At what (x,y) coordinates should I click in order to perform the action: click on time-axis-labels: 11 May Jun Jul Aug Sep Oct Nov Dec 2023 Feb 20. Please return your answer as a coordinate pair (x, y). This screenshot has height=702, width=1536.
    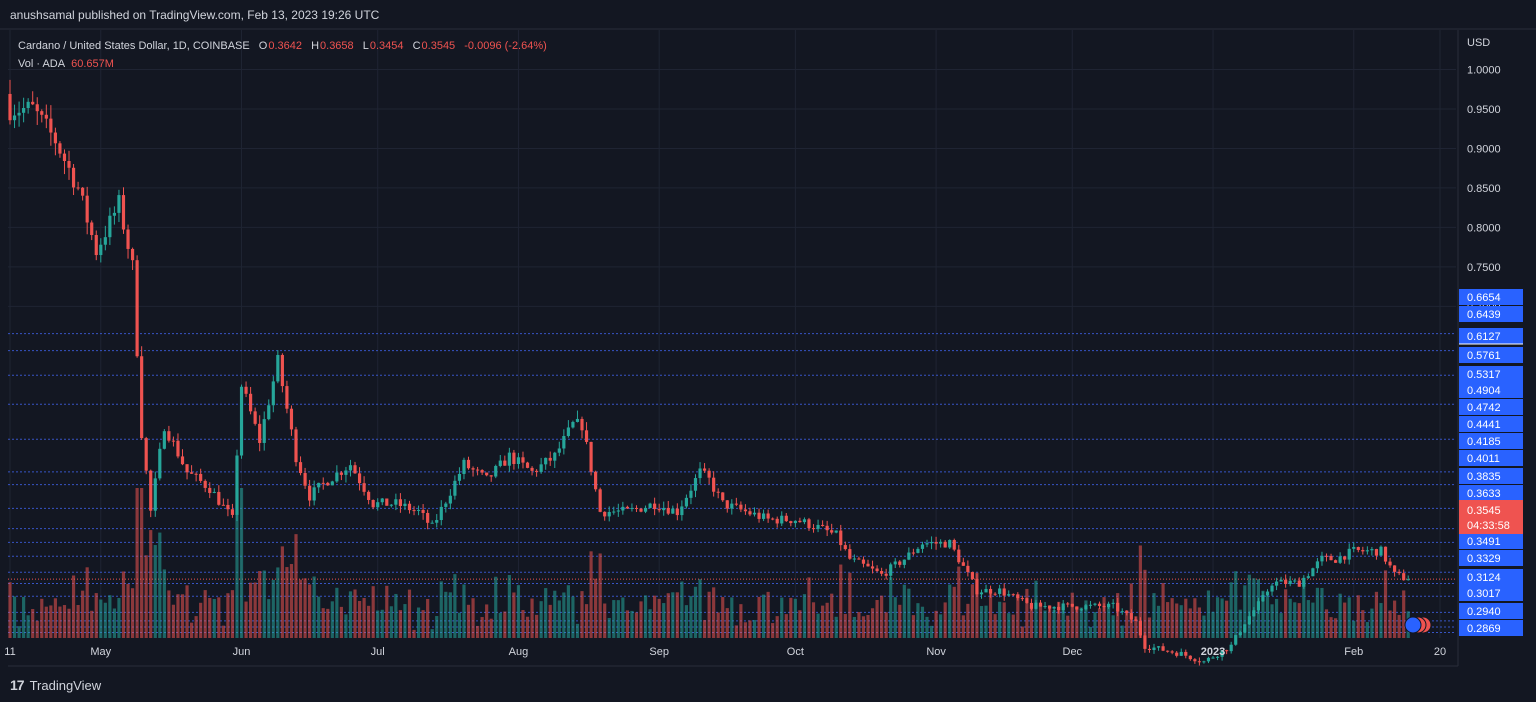
    Looking at the image, I should click on (725, 652).